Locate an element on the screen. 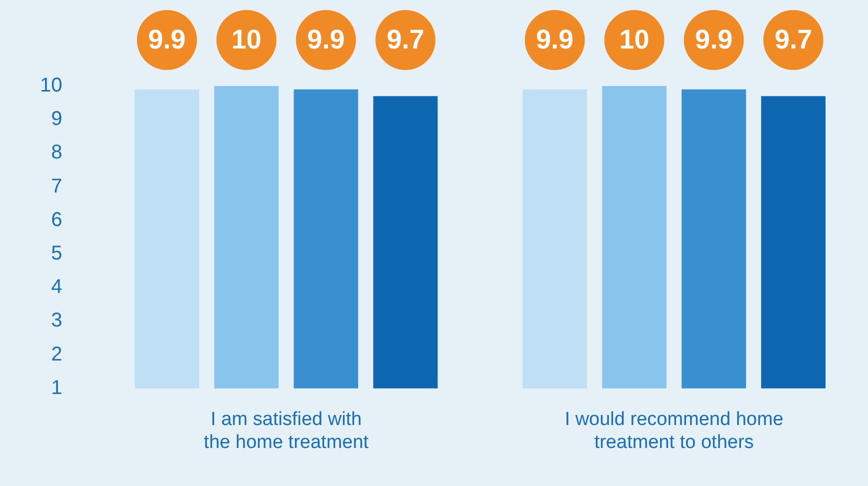  y-tick-label: 3 is located at coordinates (56, 321).